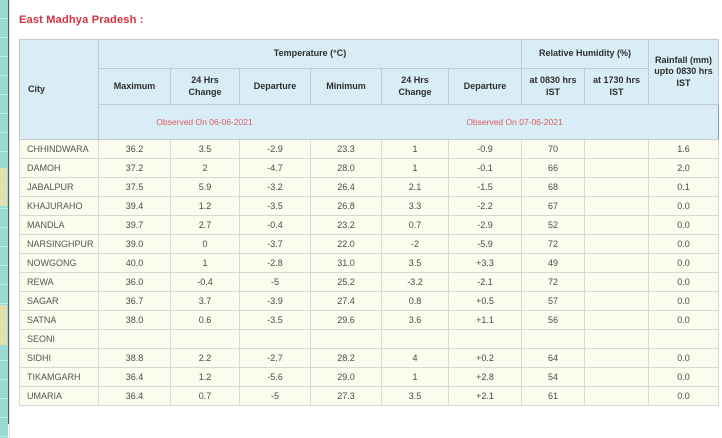 This screenshot has width=722, height=438. I want to click on header-at-1730: at 1730 hrs IST, so click(617, 86).